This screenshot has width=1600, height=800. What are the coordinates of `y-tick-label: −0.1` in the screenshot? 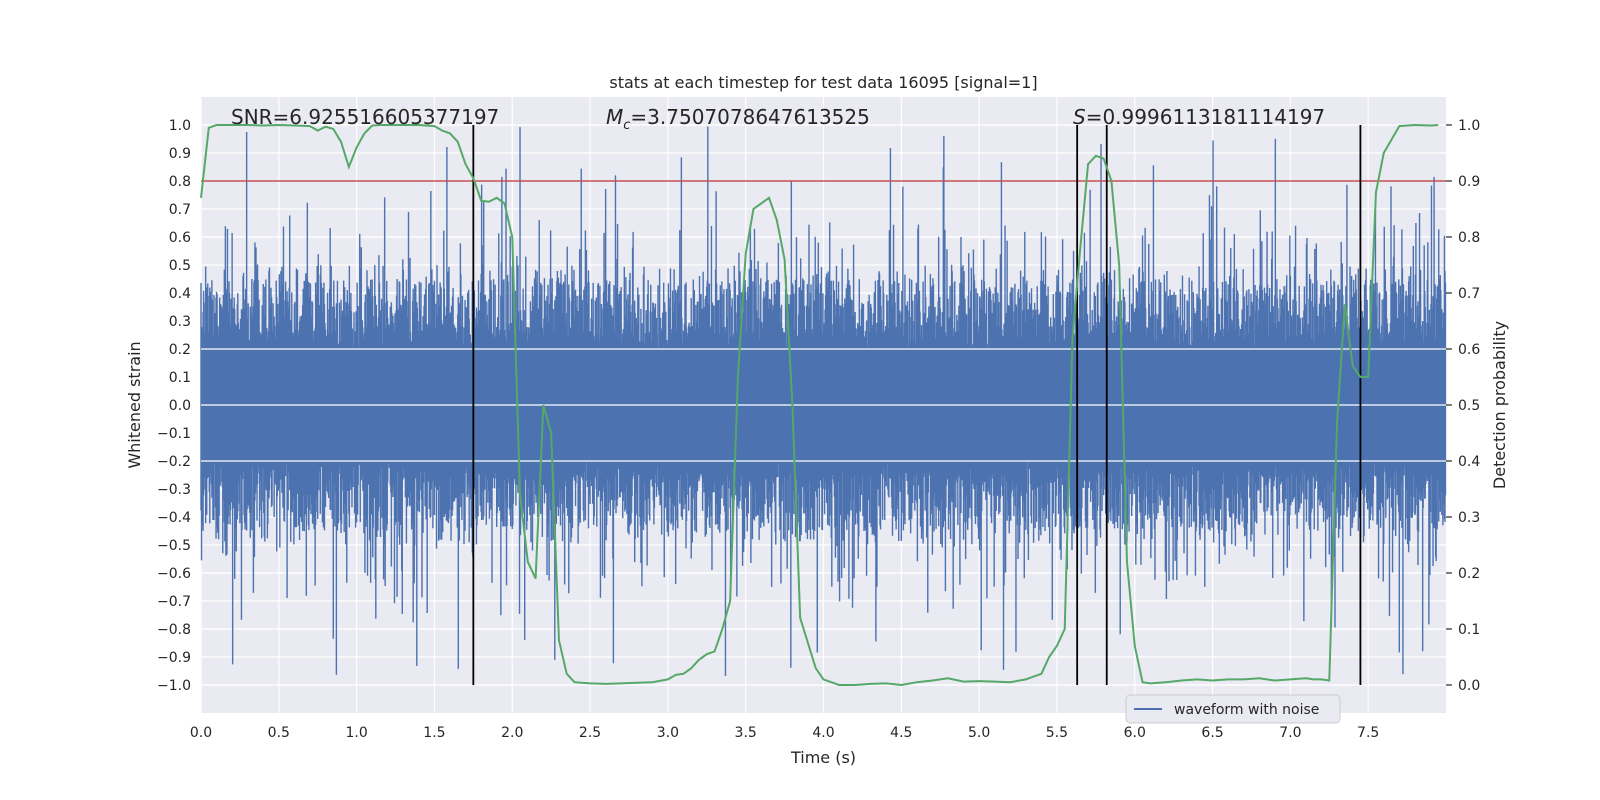 It's located at (174, 434).